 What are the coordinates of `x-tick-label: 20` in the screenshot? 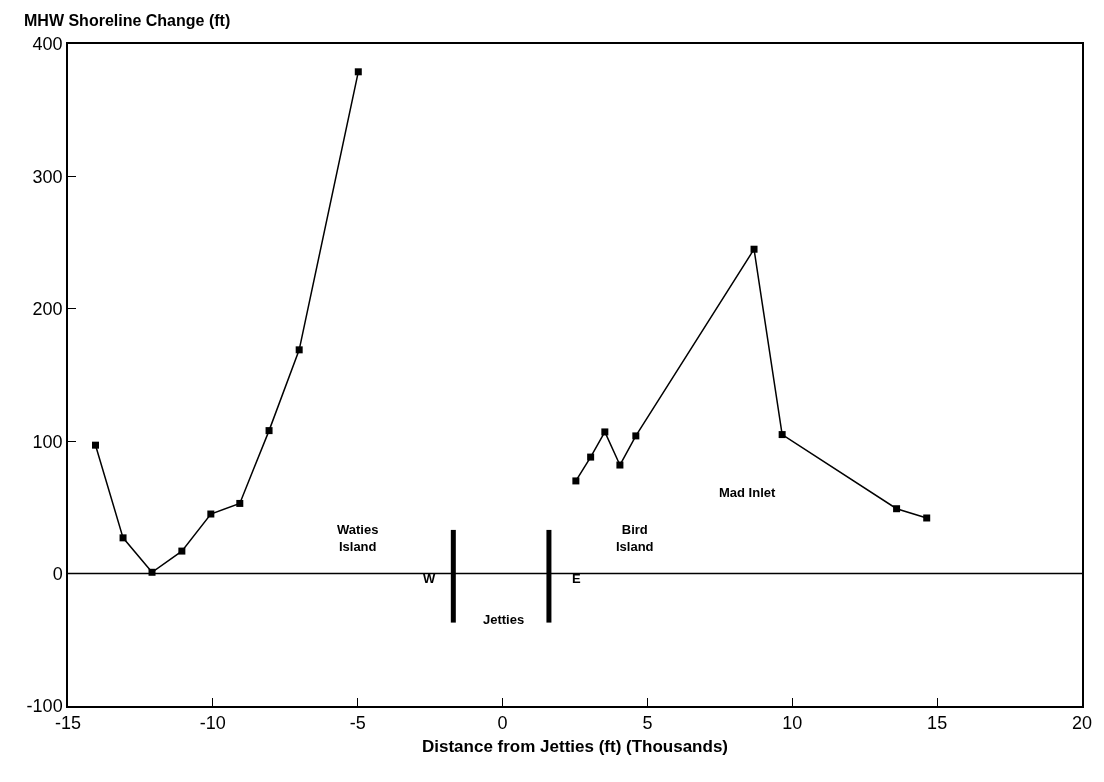 It's located at (1082, 723).